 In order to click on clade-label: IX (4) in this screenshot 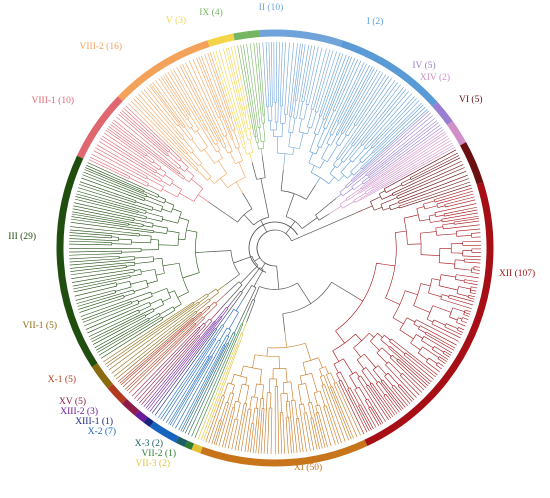, I will do `click(210, 12)`.